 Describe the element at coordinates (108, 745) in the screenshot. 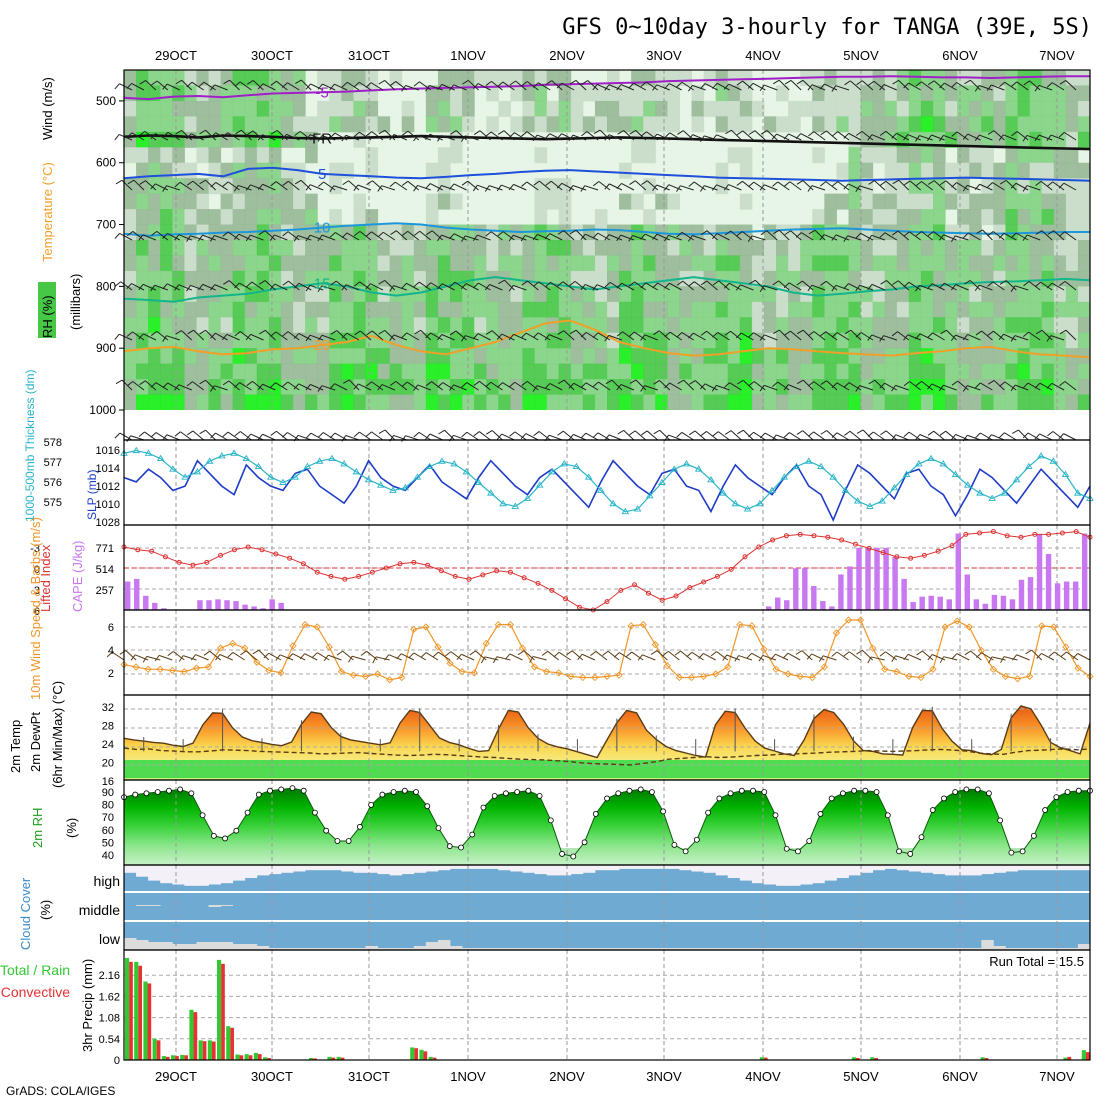

I see `temp-tick: 24` at that location.